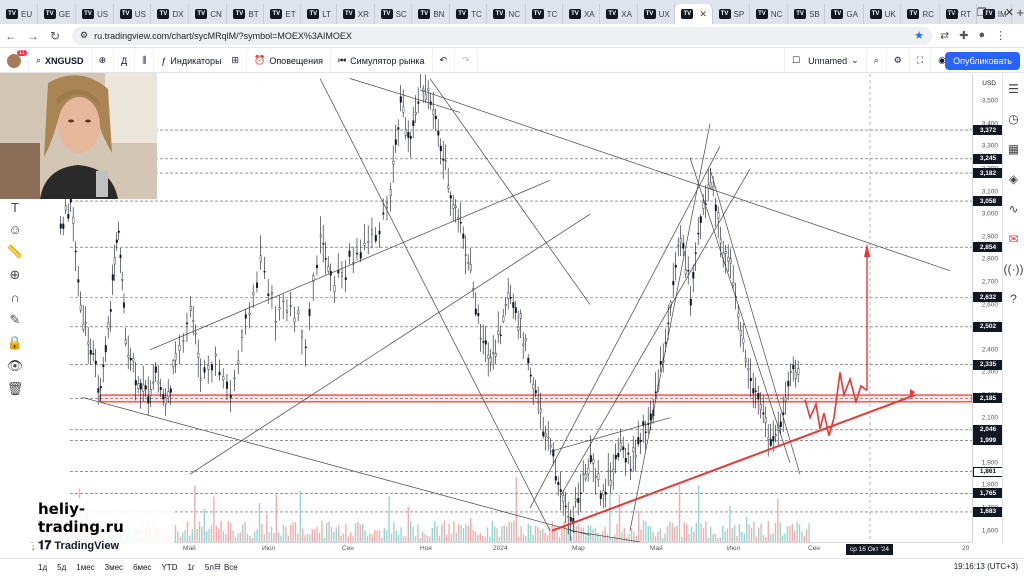 The image size is (1024, 576). Describe the element at coordinates (985, 566) in the screenshot. I see `clock-readout: 19:16:13 (UTC+3)` at that location.